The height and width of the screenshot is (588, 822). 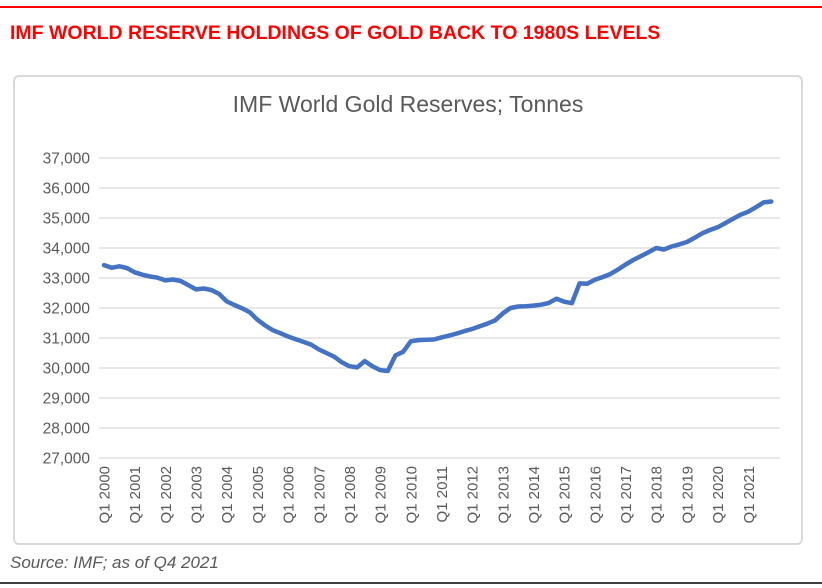 What do you see at coordinates (67, 429) in the screenshot?
I see `y-tick-label: 28,000` at bounding box center [67, 429].